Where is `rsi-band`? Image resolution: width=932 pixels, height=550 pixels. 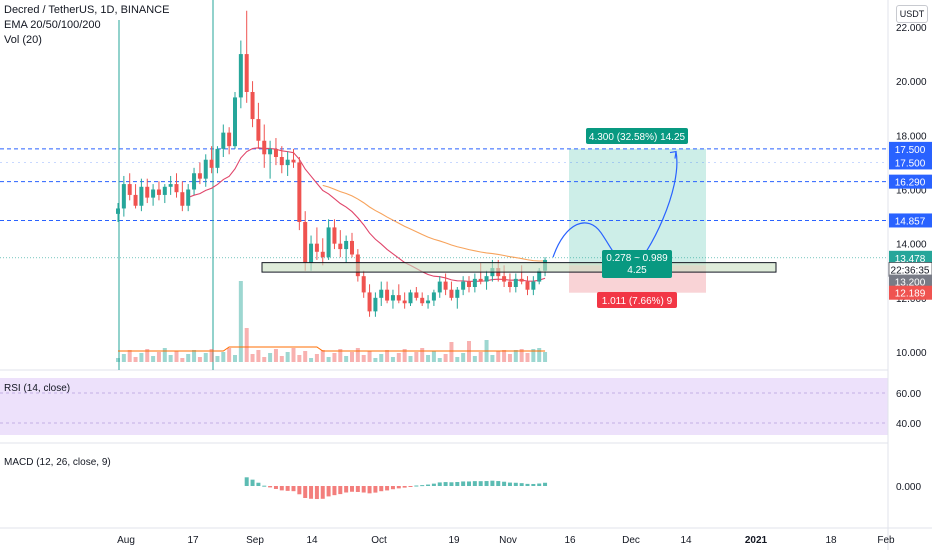
rsi-band is located at coordinates (444, 406).